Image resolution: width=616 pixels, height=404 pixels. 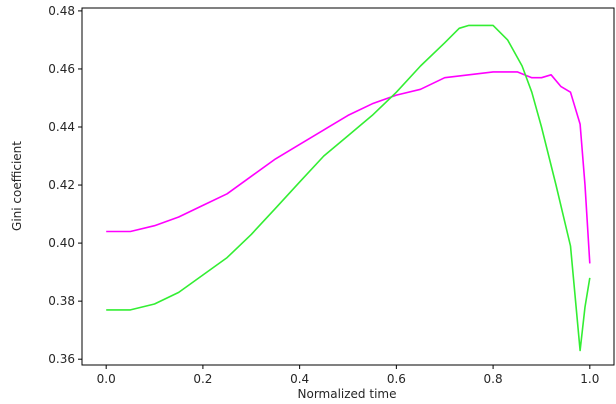 What do you see at coordinates (106, 379) in the screenshot?
I see `x-tick-label: 0.0` at bounding box center [106, 379].